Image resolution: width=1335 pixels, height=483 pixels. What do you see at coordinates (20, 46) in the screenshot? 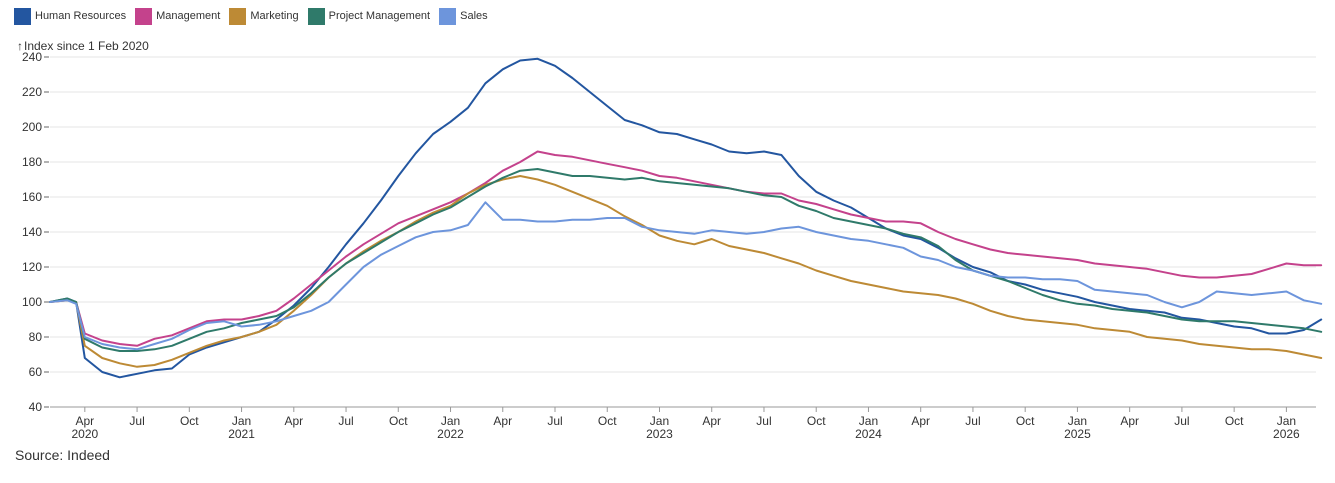
I see `up-arrow-icon: ↑` at bounding box center [20, 46].